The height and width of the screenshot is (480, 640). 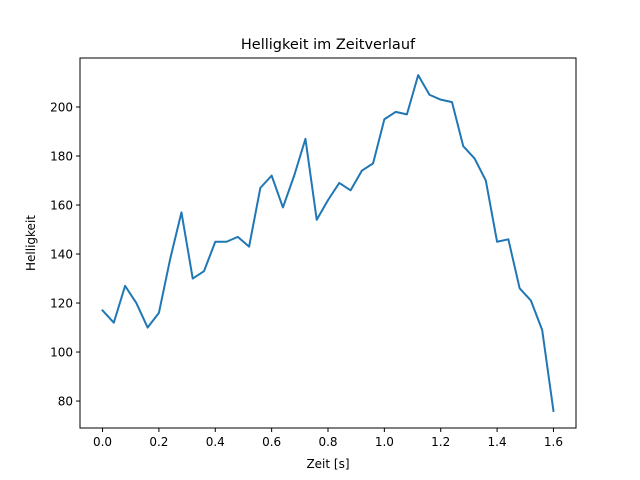 What do you see at coordinates (384, 442) in the screenshot?
I see `x-tick-label: 1.0` at bounding box center [384, 442].